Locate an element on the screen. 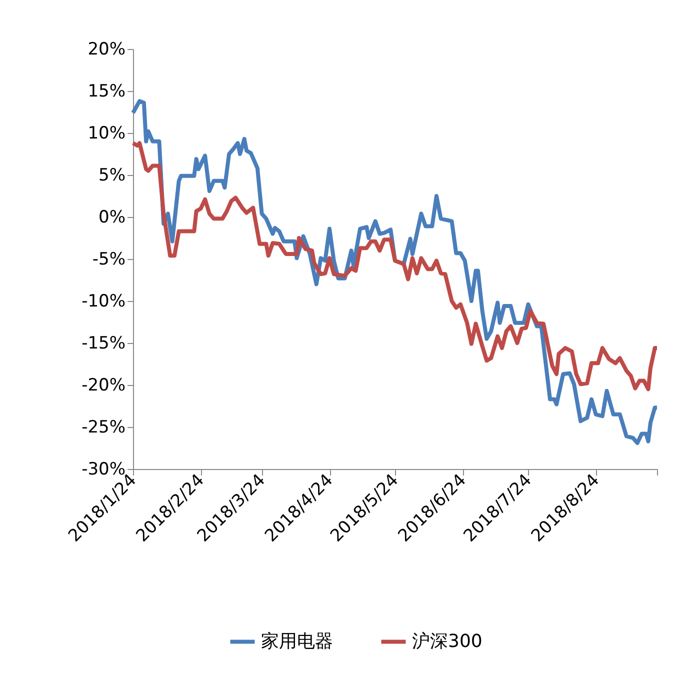  y-tick-label: -30% is located at coordinates (104, 470).